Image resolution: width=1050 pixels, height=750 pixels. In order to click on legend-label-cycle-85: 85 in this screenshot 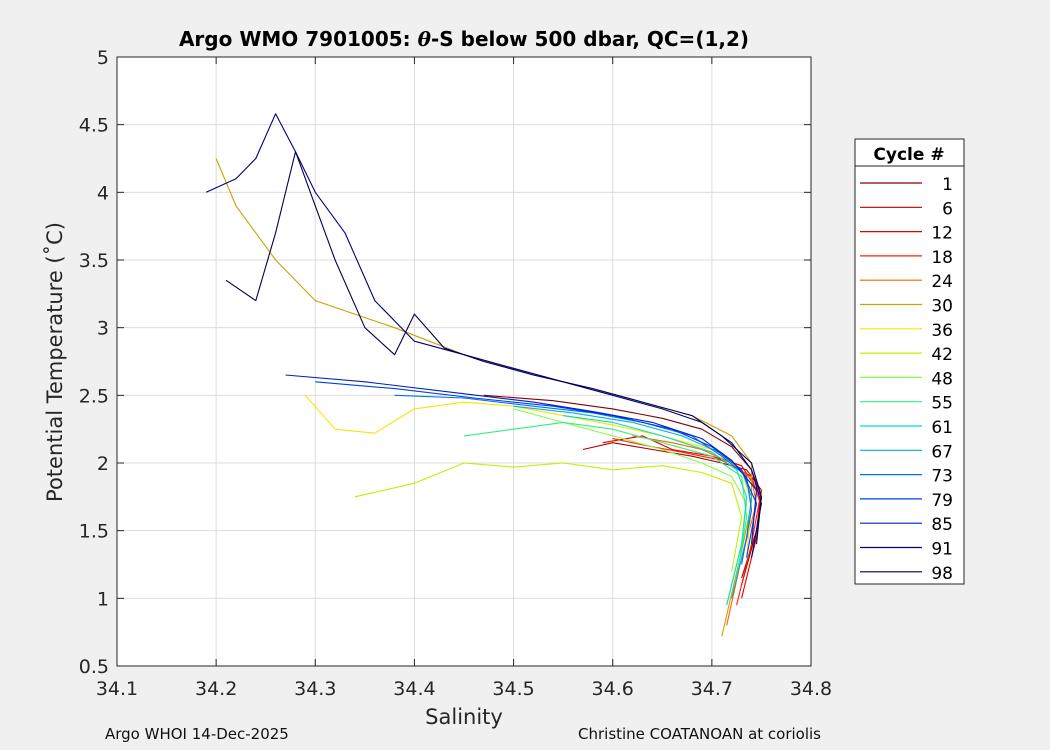, I will do `click(942, 525)`.